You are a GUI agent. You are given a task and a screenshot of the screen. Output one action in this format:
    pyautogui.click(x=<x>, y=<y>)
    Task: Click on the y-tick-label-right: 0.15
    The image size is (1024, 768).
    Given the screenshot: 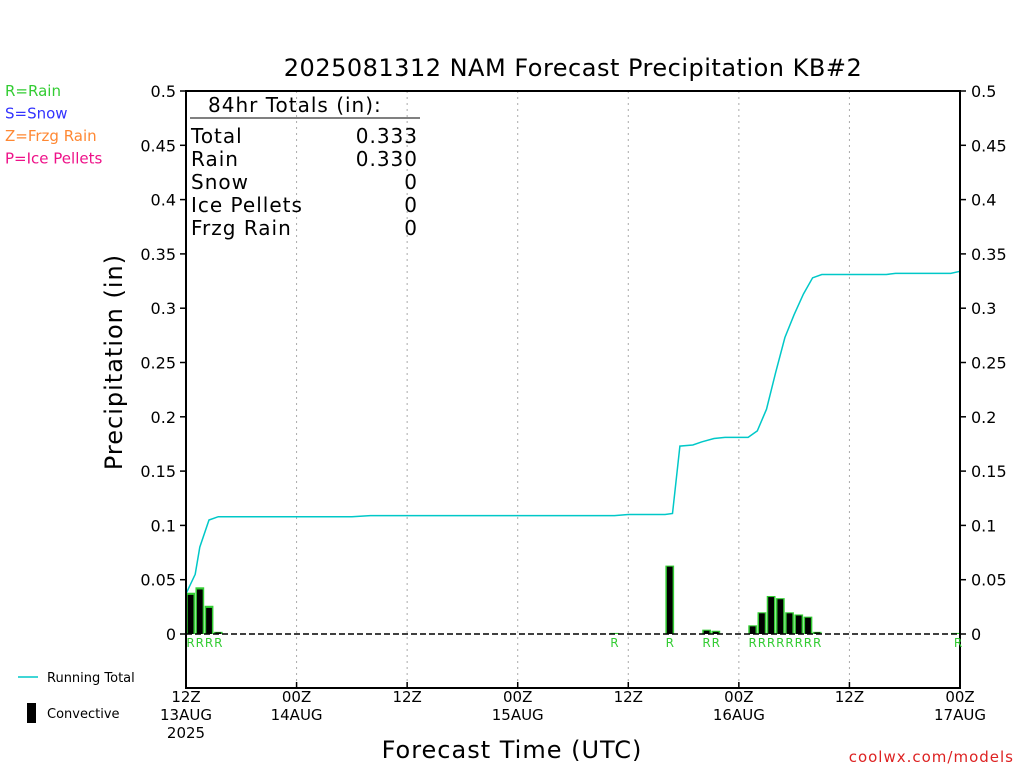 What is the action you would take?
    pyautogui.click(x=989, y=471)
    